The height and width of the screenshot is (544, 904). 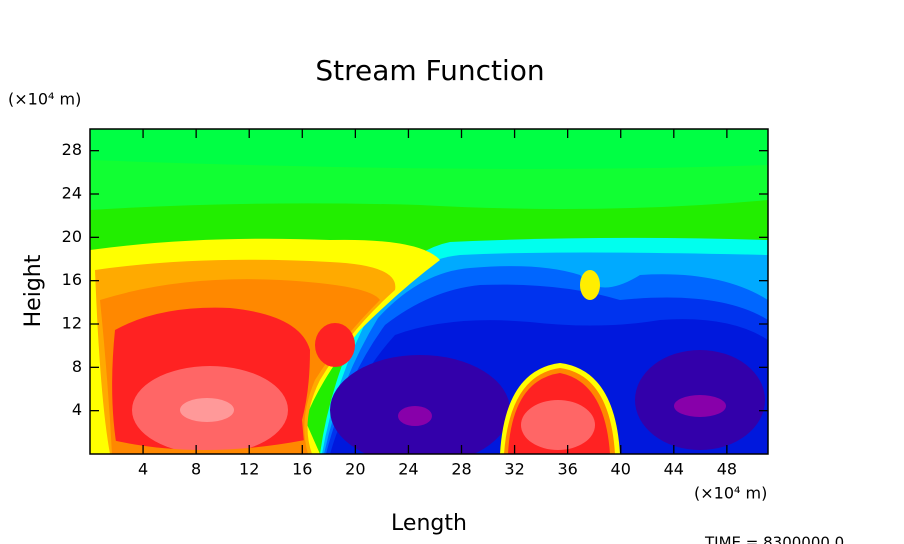 What do you see at coordinates (72, 323) in the screenshot?
I see `y-tick-label: 12` at bounding box center [72, 323].